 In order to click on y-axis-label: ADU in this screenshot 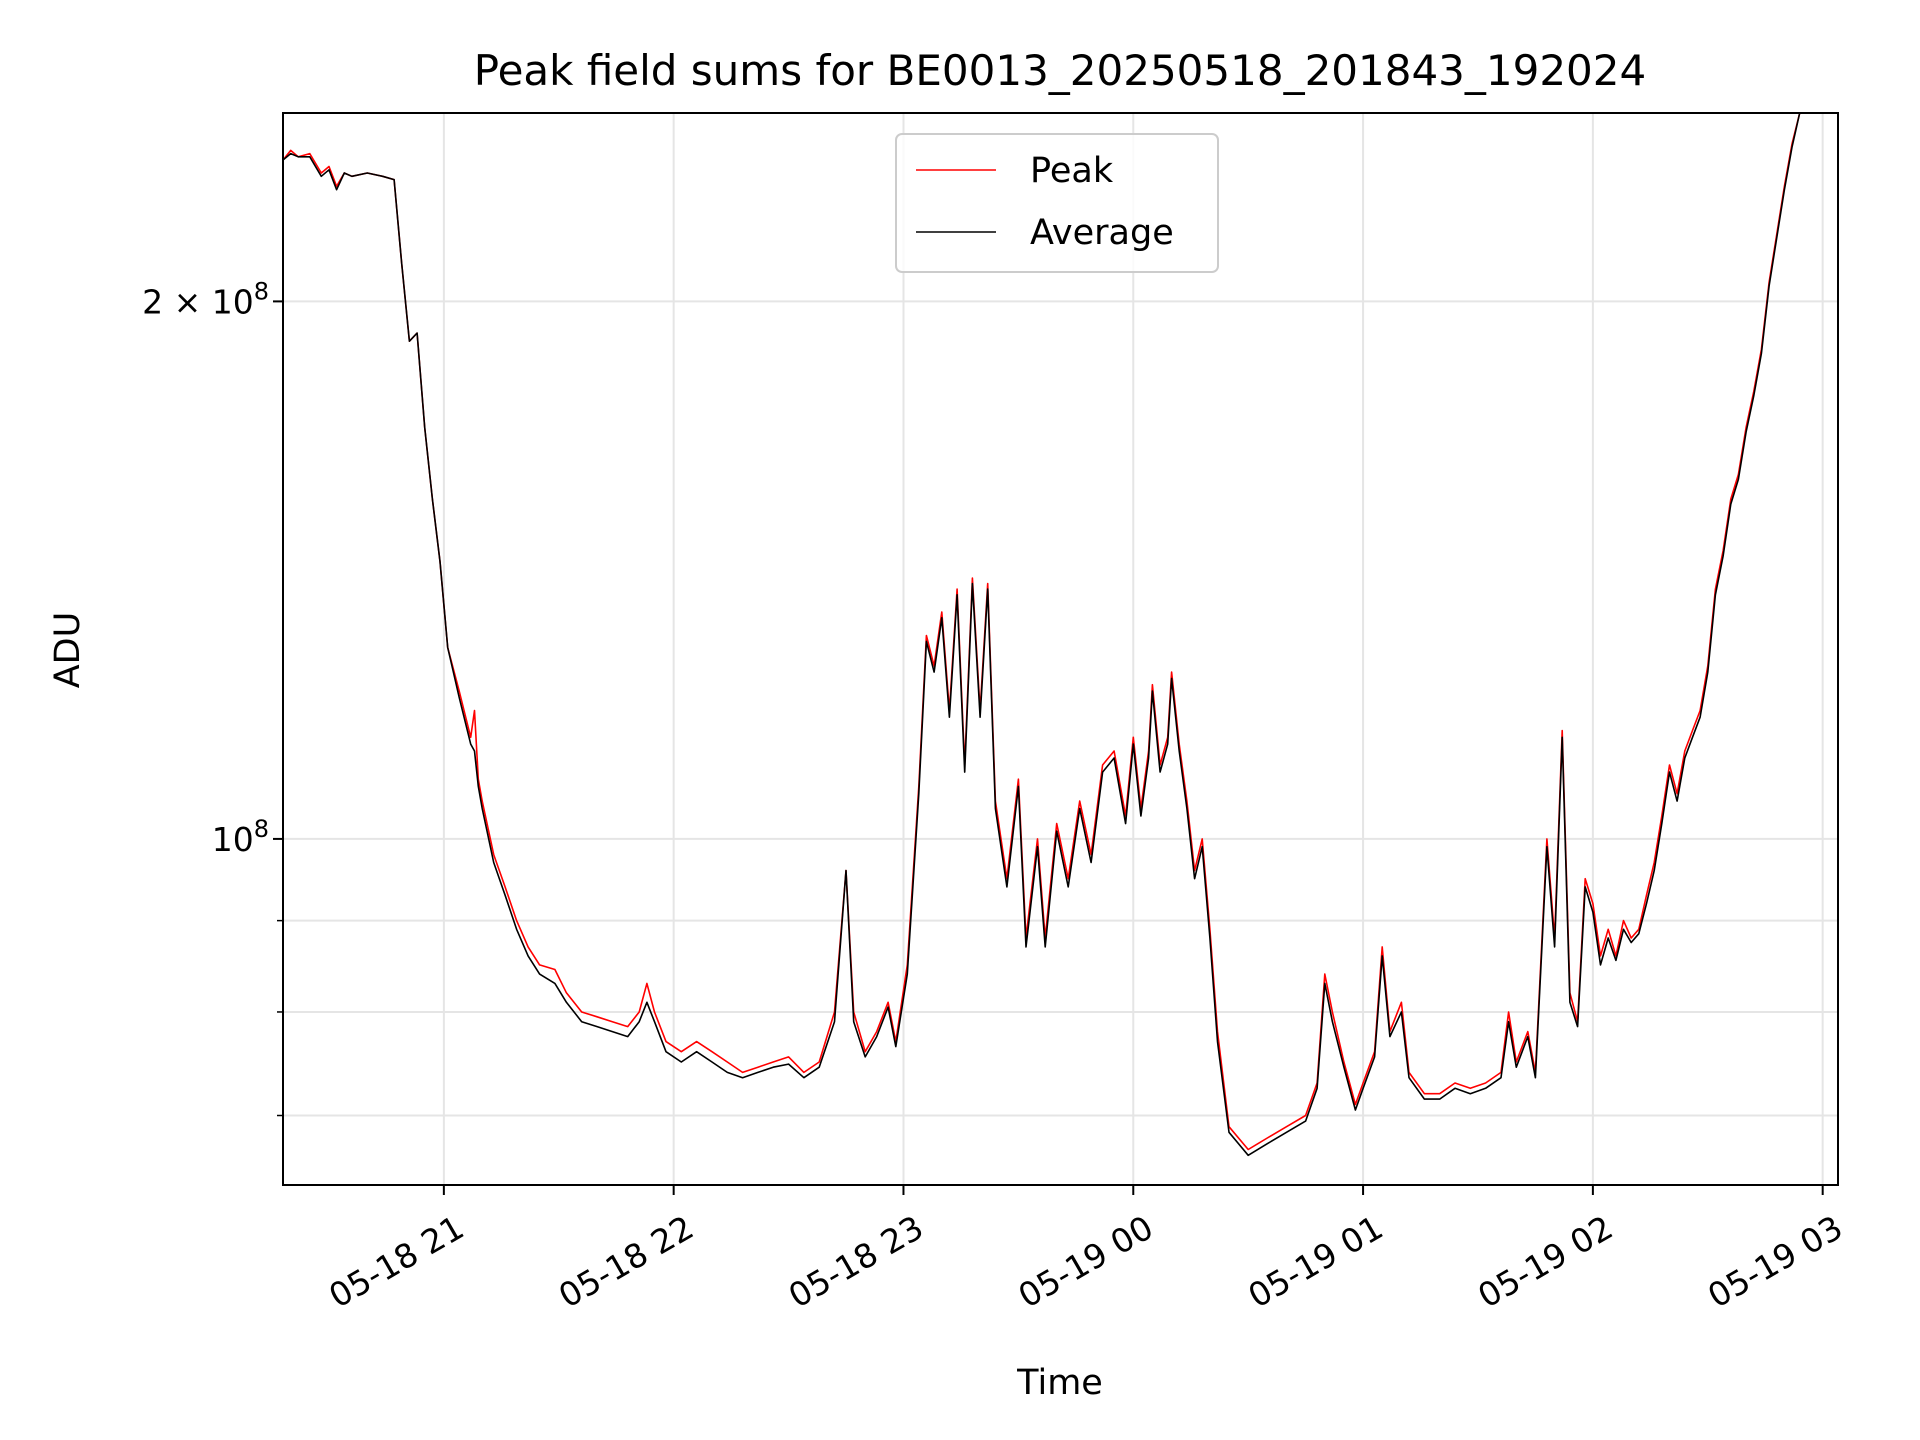, I will do `click(68, 650)`.